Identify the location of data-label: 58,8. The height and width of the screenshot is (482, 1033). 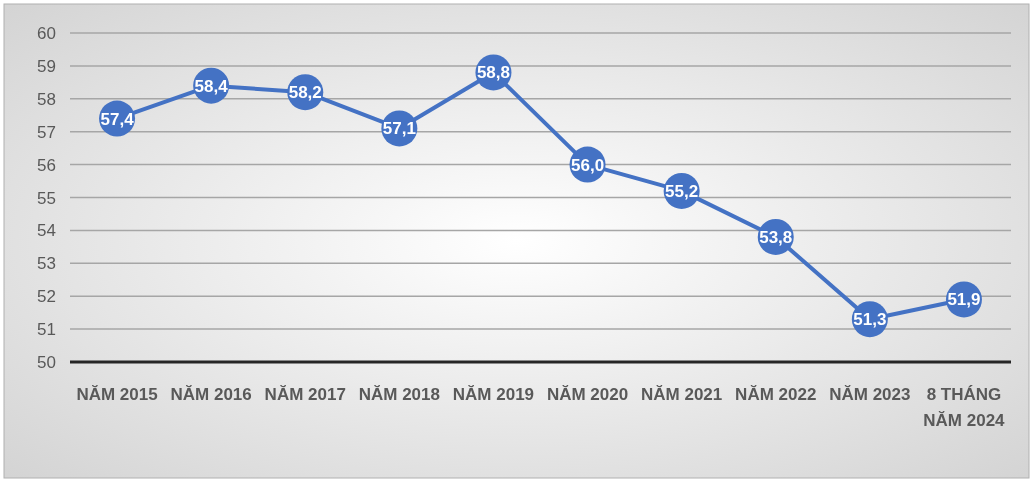
(493, 73).